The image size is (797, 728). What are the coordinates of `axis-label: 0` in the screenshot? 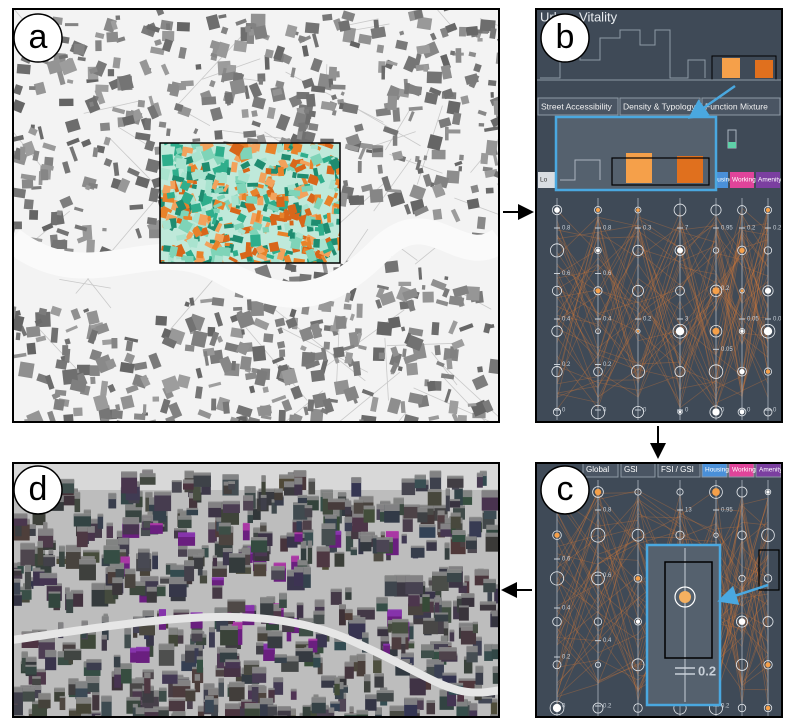 It's located at (564, 411).